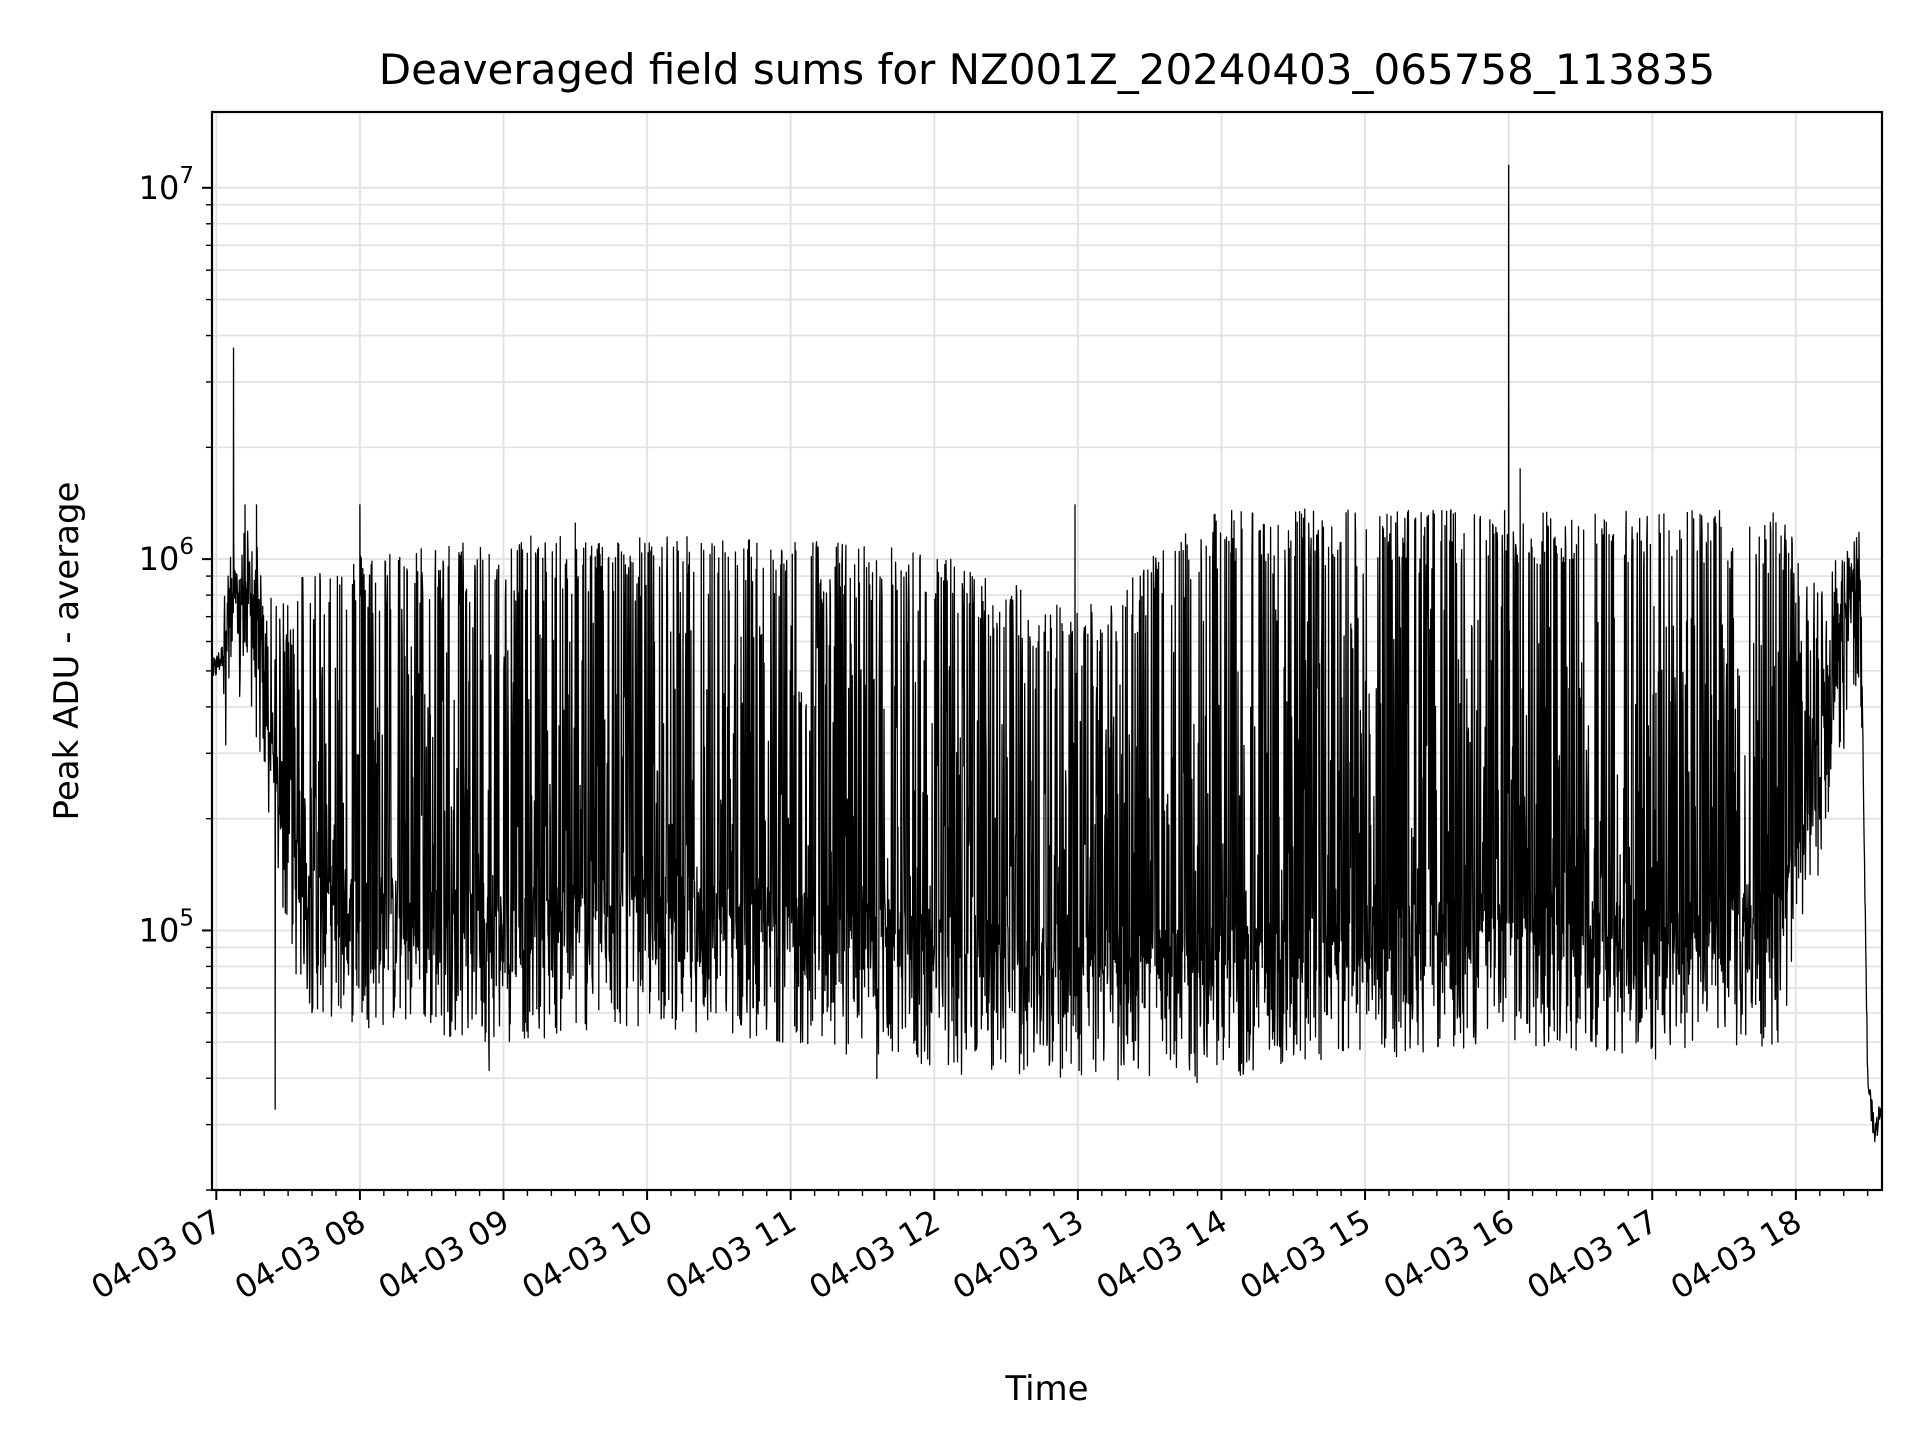  I want to click on y-tick-label: 10⁵, so click(166, 927).